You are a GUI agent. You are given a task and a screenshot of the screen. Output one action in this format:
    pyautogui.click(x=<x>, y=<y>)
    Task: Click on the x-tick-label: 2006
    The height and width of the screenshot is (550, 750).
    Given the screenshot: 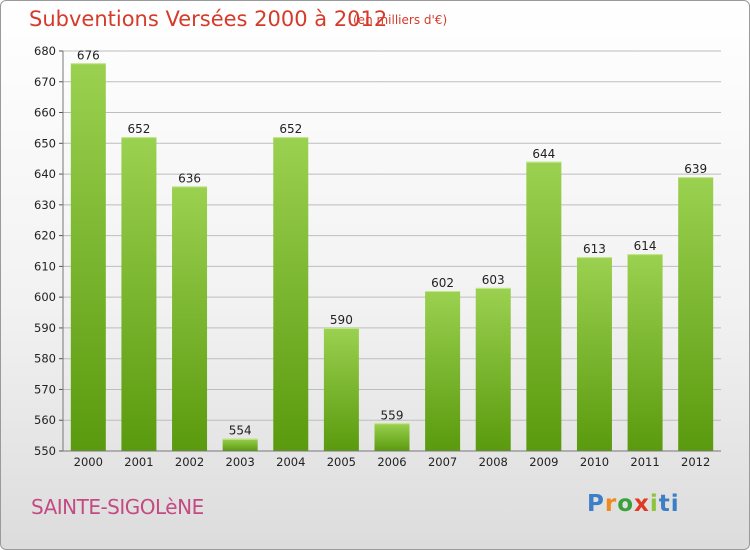 What is the action you would take?
    pyautogui.click(x=391, y=462)
    